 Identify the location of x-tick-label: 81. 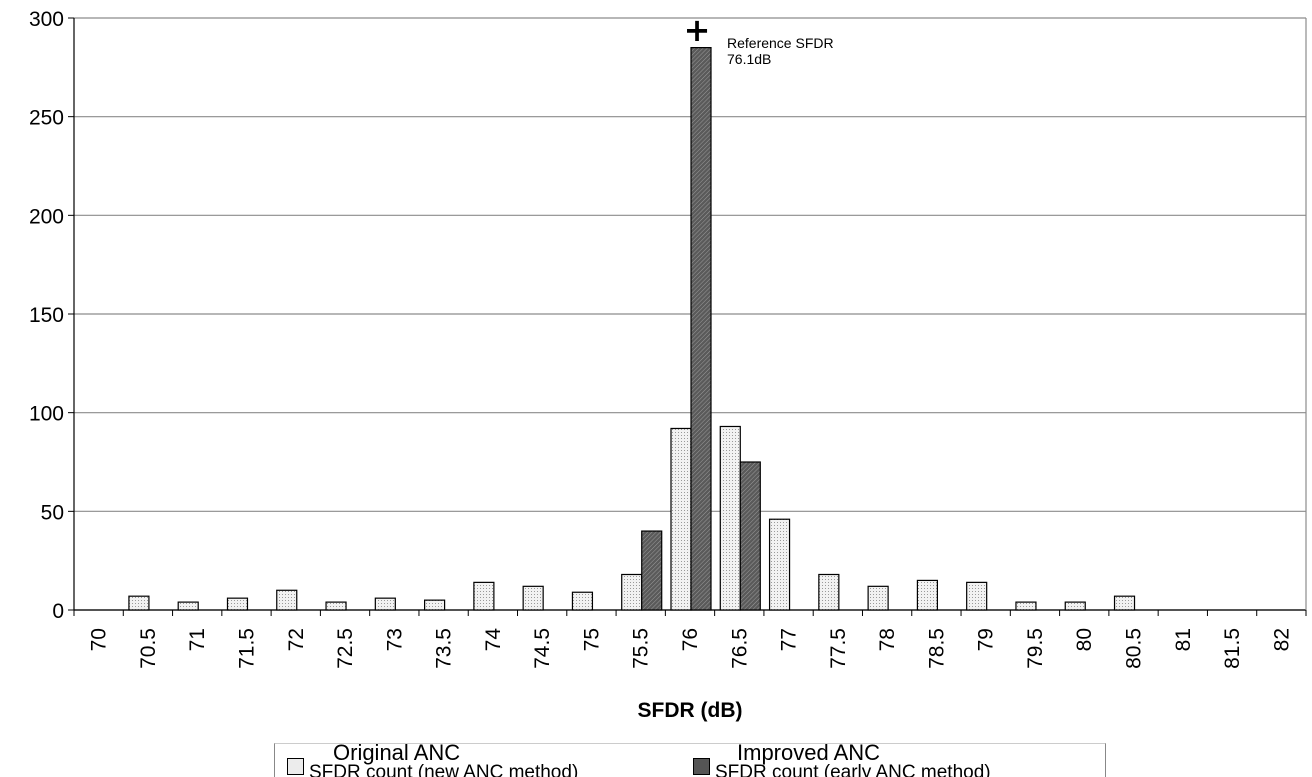
(1183, 639).